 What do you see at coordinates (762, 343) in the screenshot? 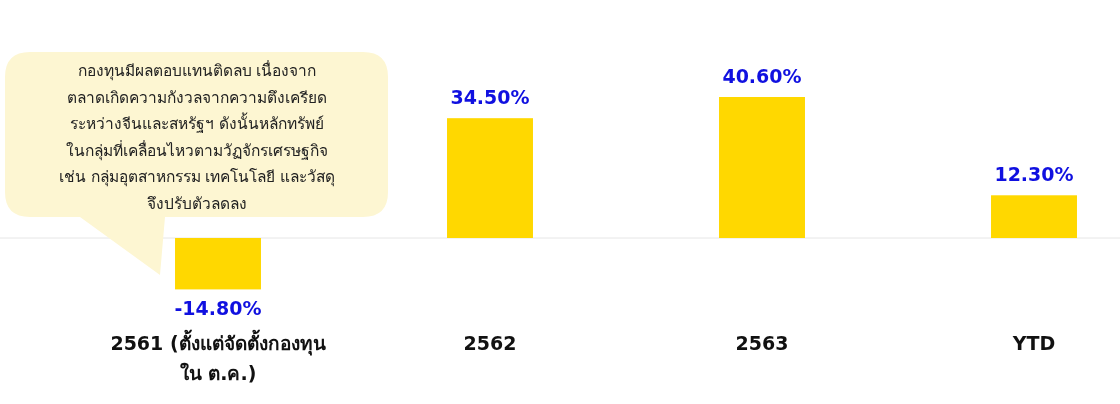
I see `x-tick-label: 2563` at bounding box center [762, 343].